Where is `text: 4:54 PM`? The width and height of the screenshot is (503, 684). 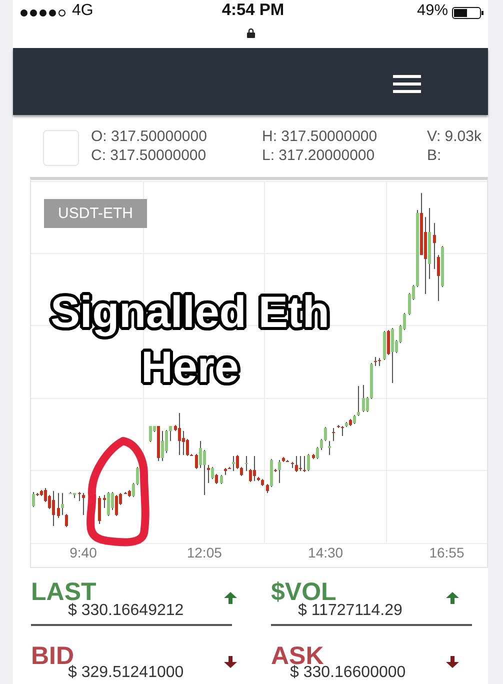 text: 4:54 PM is located at coordinates (253, 10).